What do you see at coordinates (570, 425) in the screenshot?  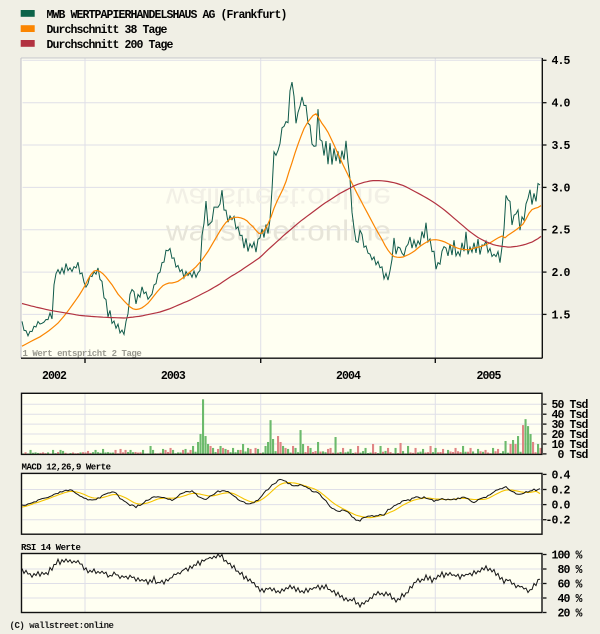 I see `svg-text: 30 Tsd` at bounding box center [570, 425].